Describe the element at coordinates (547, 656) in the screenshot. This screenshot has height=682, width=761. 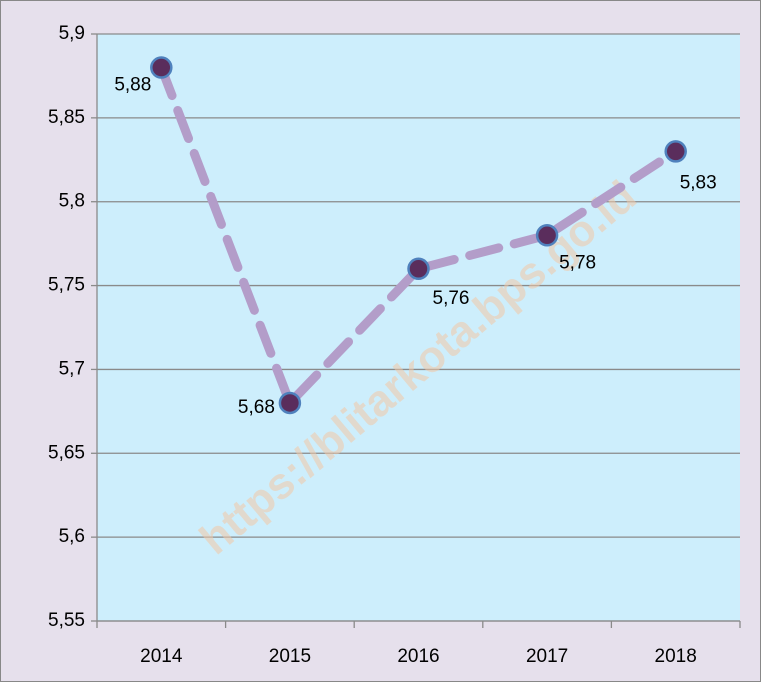
I see `x-tick-label: 2017` at that location.